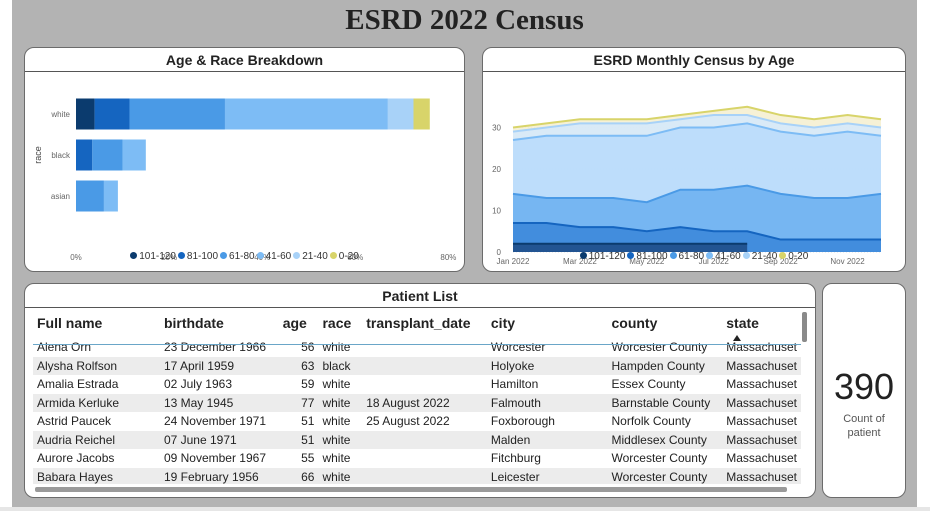 This screenshot has width=930, height=511. I want to click on vertical-scrollbar, so click(804, 327).